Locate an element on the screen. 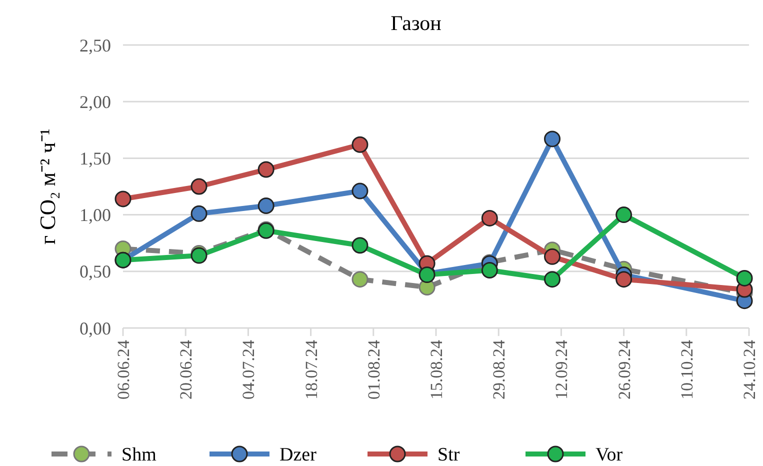 The width and height of the screenshot is (763, 466). y-tick-label: 2,00 is located at coordinates (95, 102).